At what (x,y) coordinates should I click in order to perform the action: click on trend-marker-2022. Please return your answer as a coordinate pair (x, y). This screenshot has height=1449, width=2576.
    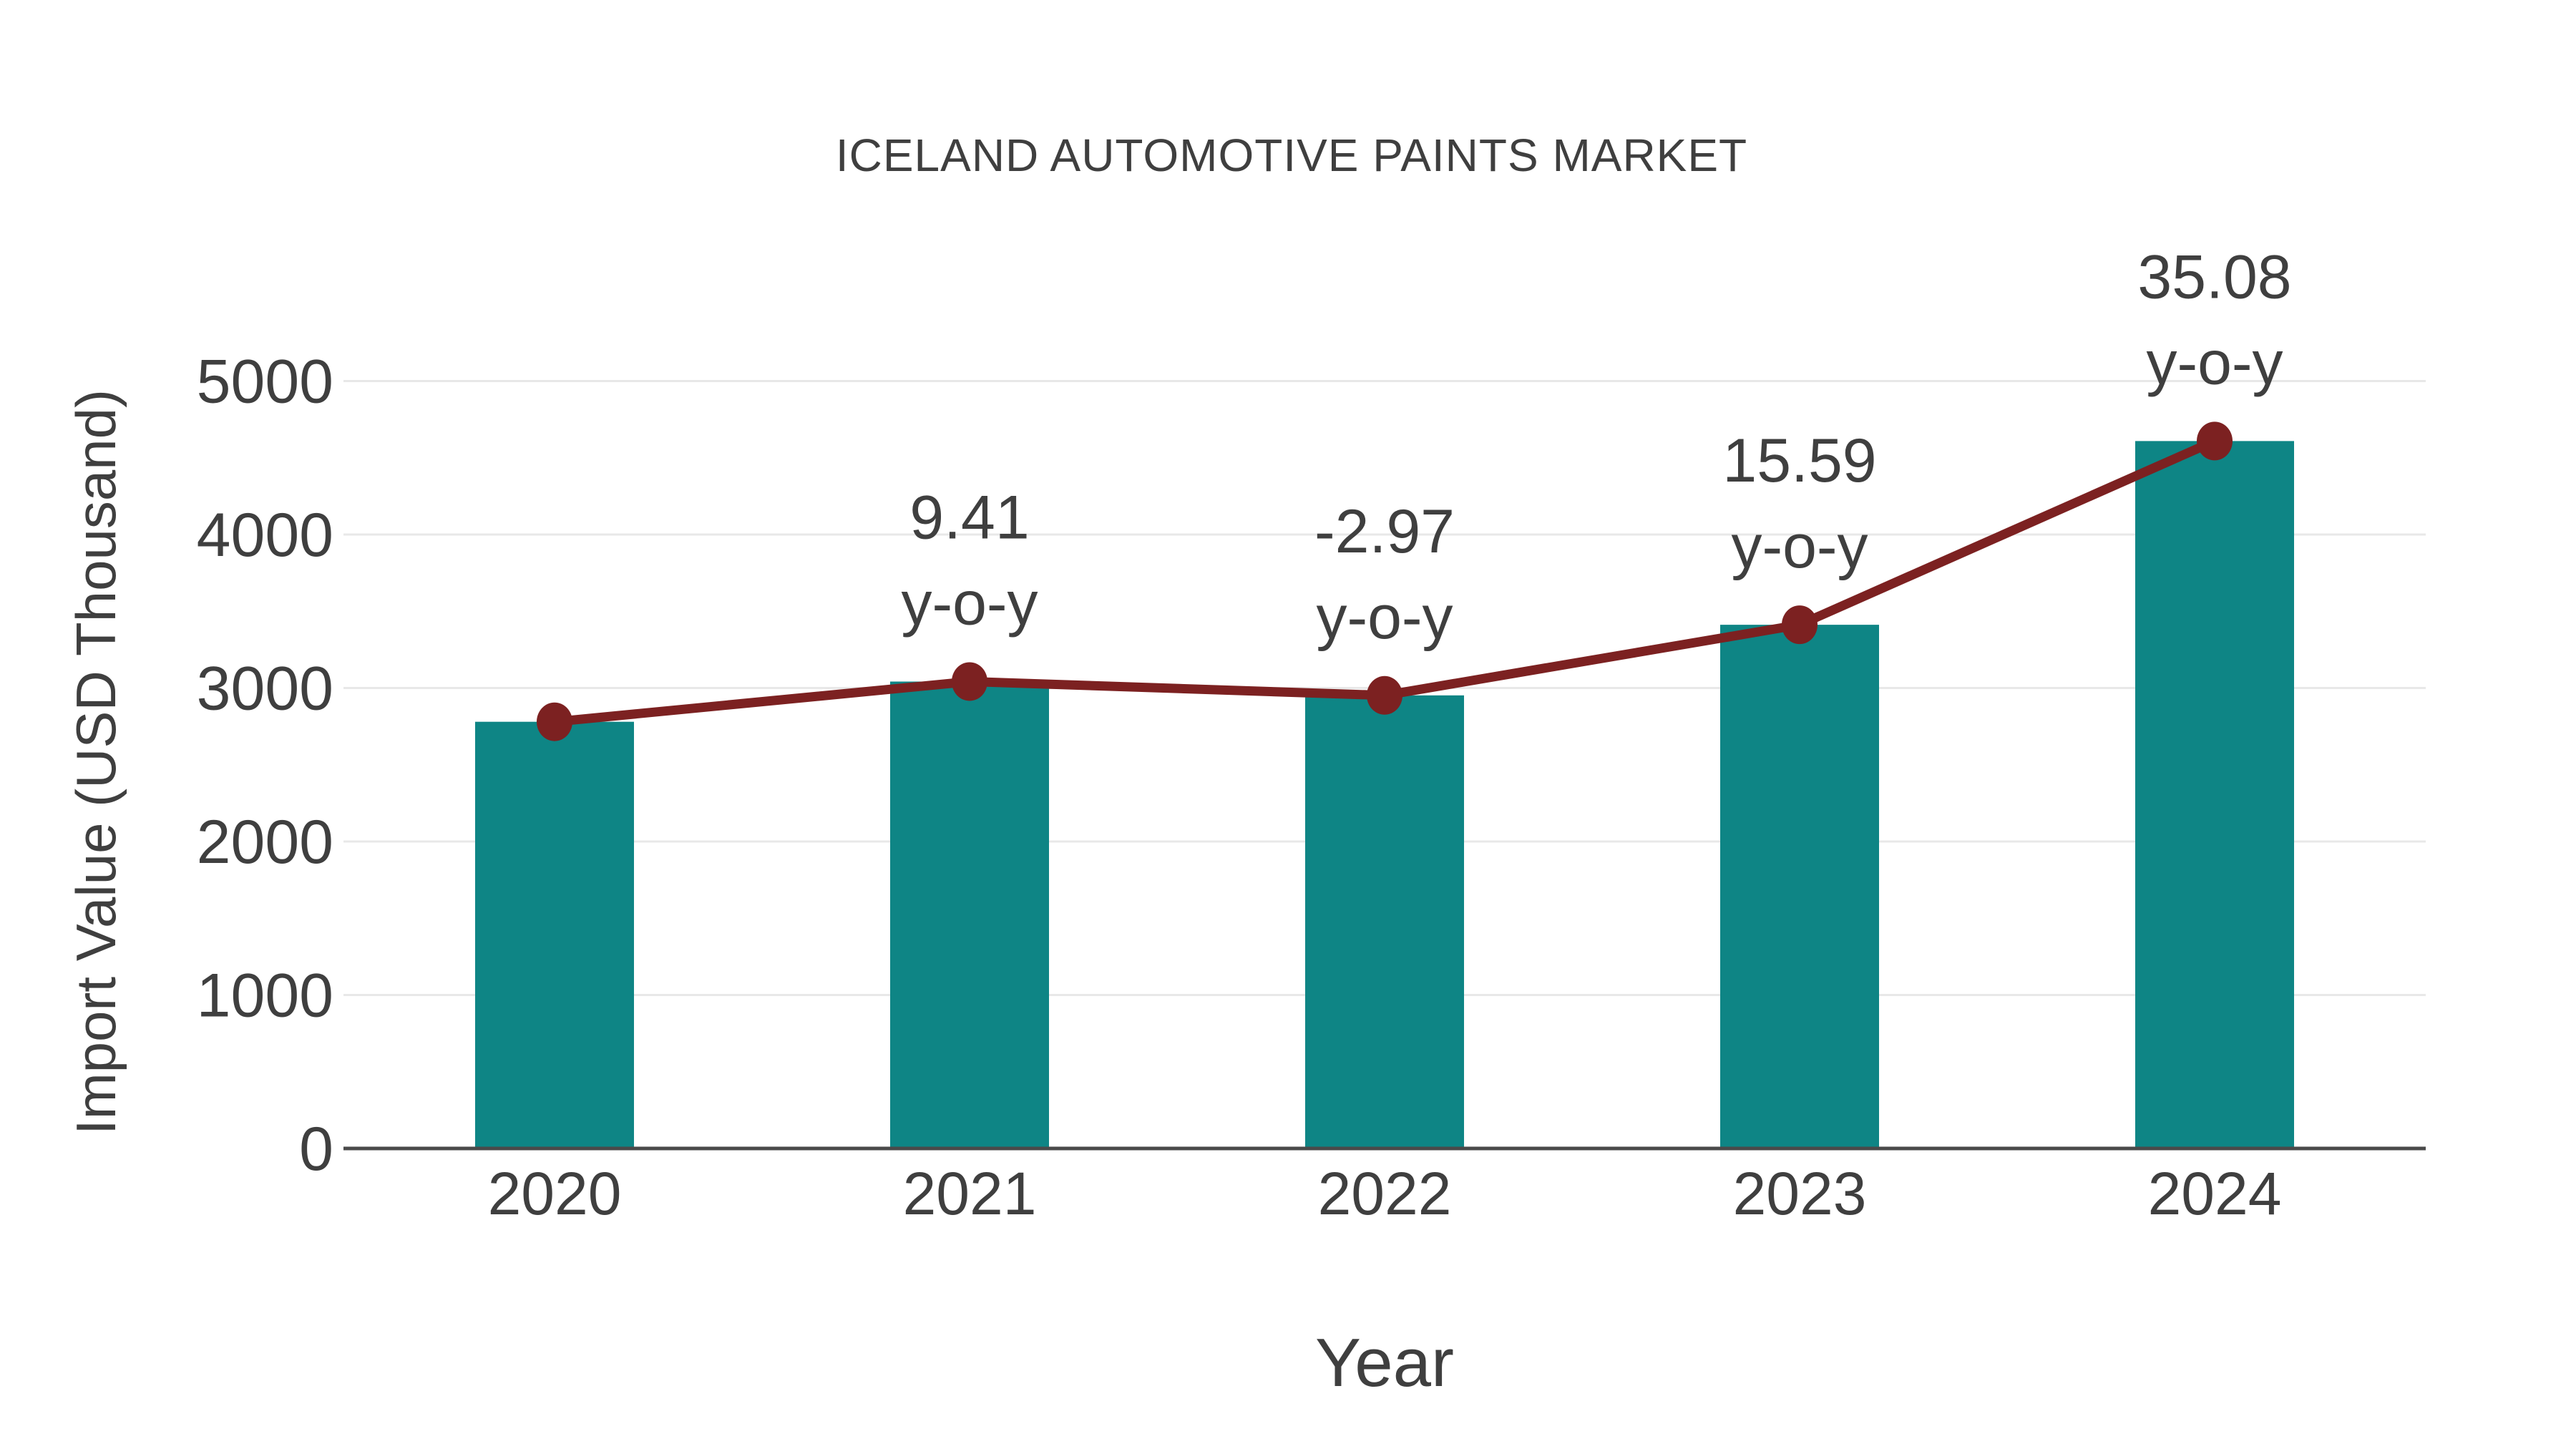
    Looking at the image, I should click on (1384, 695).